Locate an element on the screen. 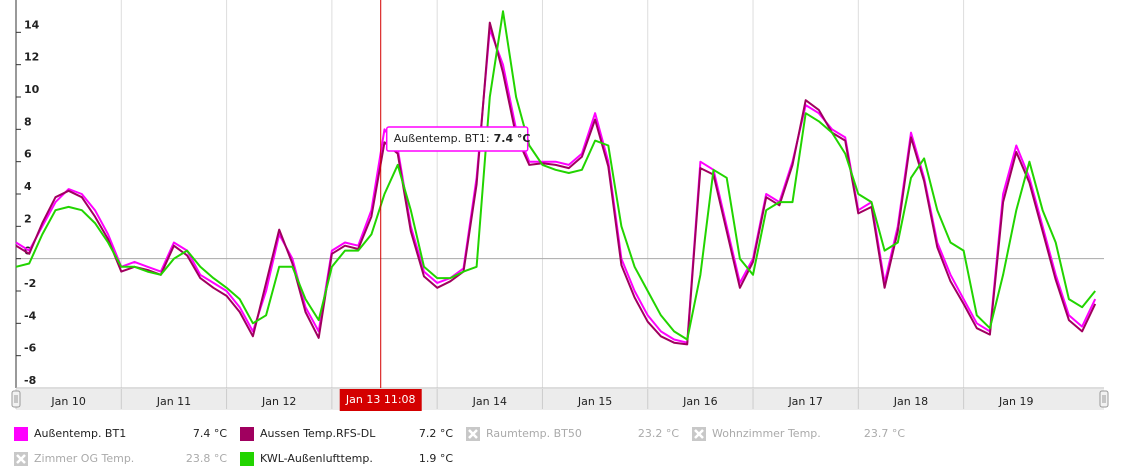 This screenshot has height=475, width=1122. x-tick-label: Jan 11 is located at coordinates (173, 401).